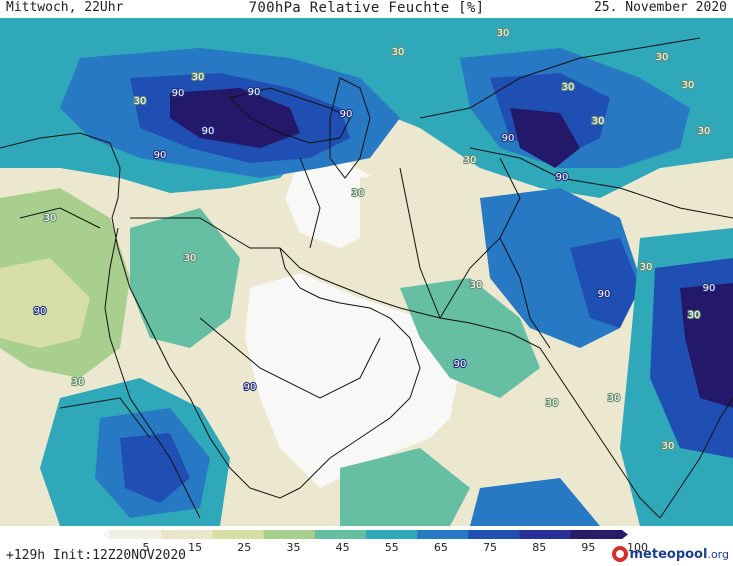 The width and height of the screenshot is (733, 566). Describe the element at coordinates (96, 555) in the screenshot. I see `run-info: +129h Init:12Z20NOV2020` at that location.